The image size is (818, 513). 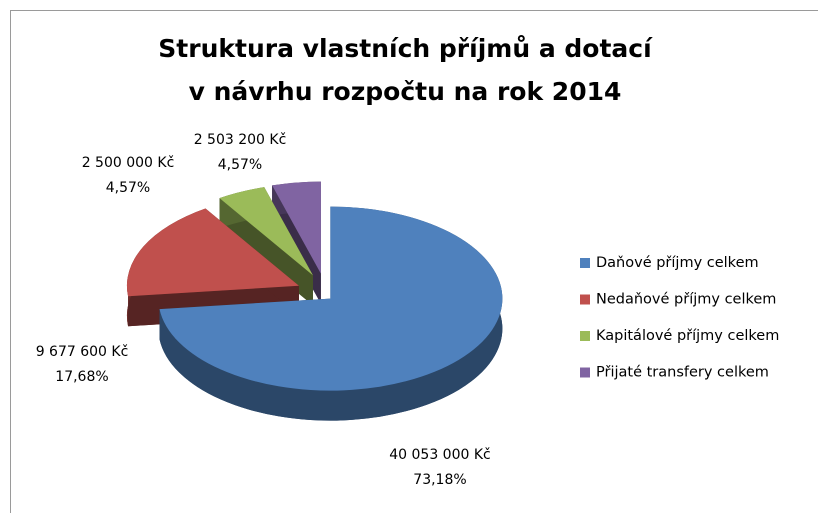 I want to click on legend-label: Přijaté transfery celkem, so click(x=682, y=373).